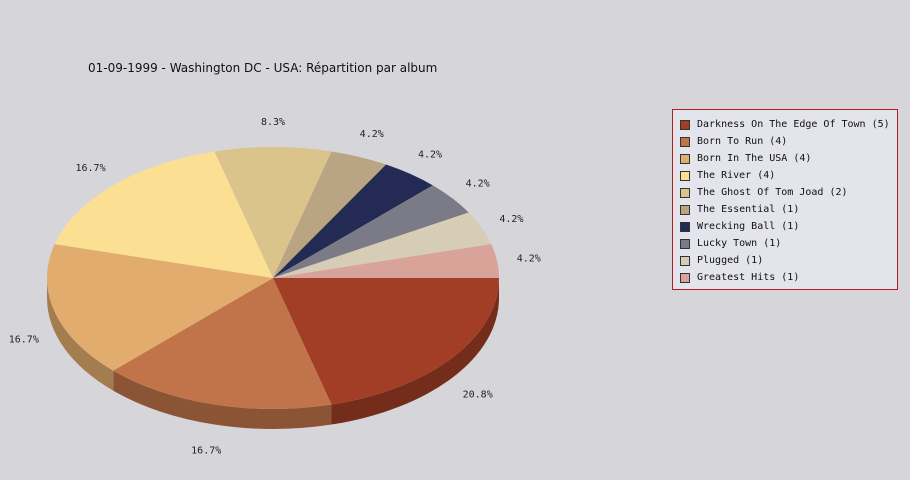 The width and height of the screenshot is (910, 480). What do you see at coordinates (478, 395) in the screenshot?
I see `pie-label-0: 20.8%` at bounding box center [478, 395].